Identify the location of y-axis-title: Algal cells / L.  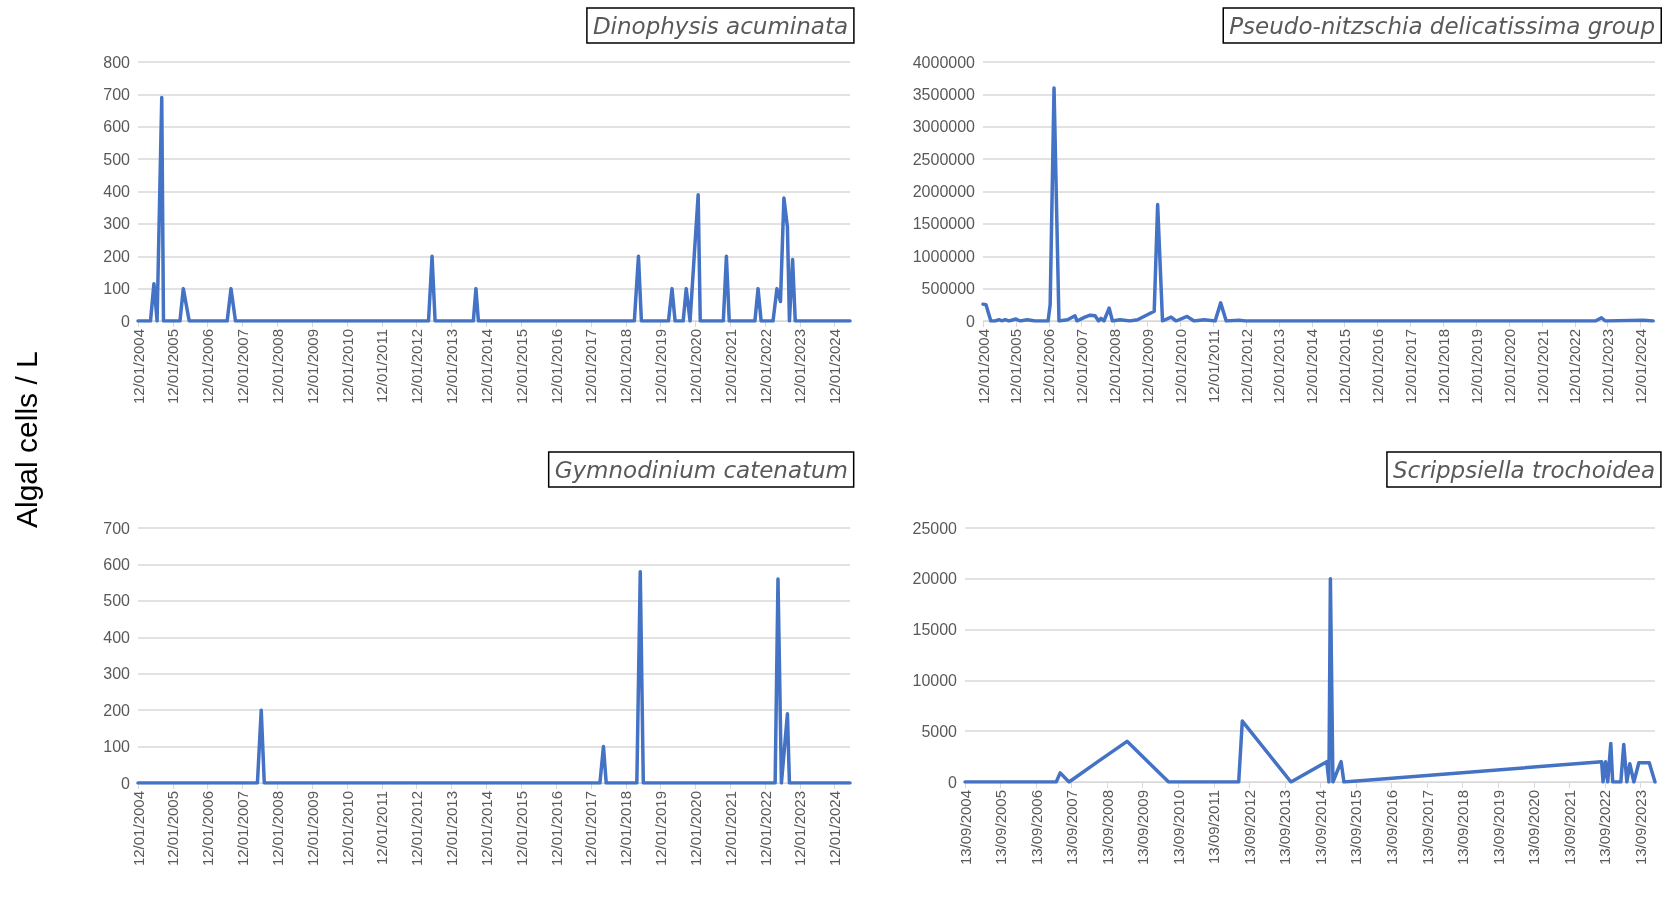
(26, 440).